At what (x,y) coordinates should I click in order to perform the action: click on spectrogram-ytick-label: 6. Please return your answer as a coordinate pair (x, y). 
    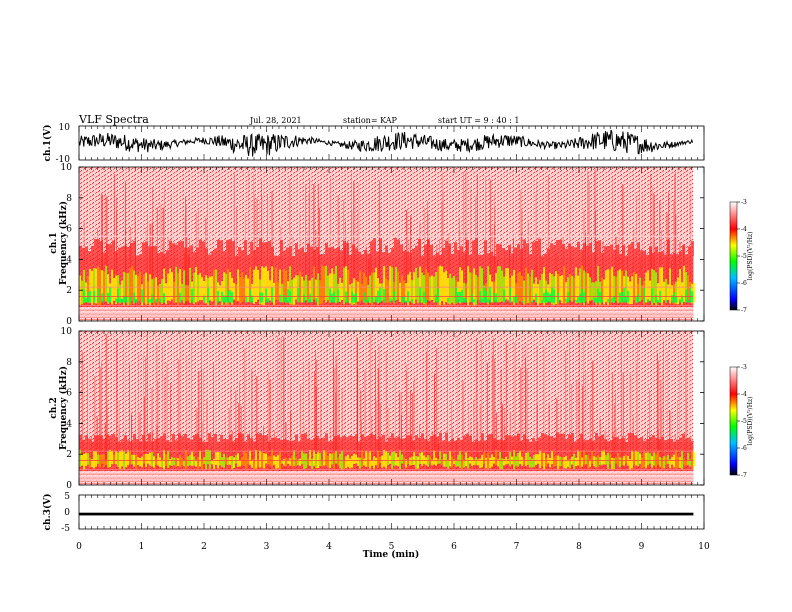
    Looking at the image, I should click on (69, 394).